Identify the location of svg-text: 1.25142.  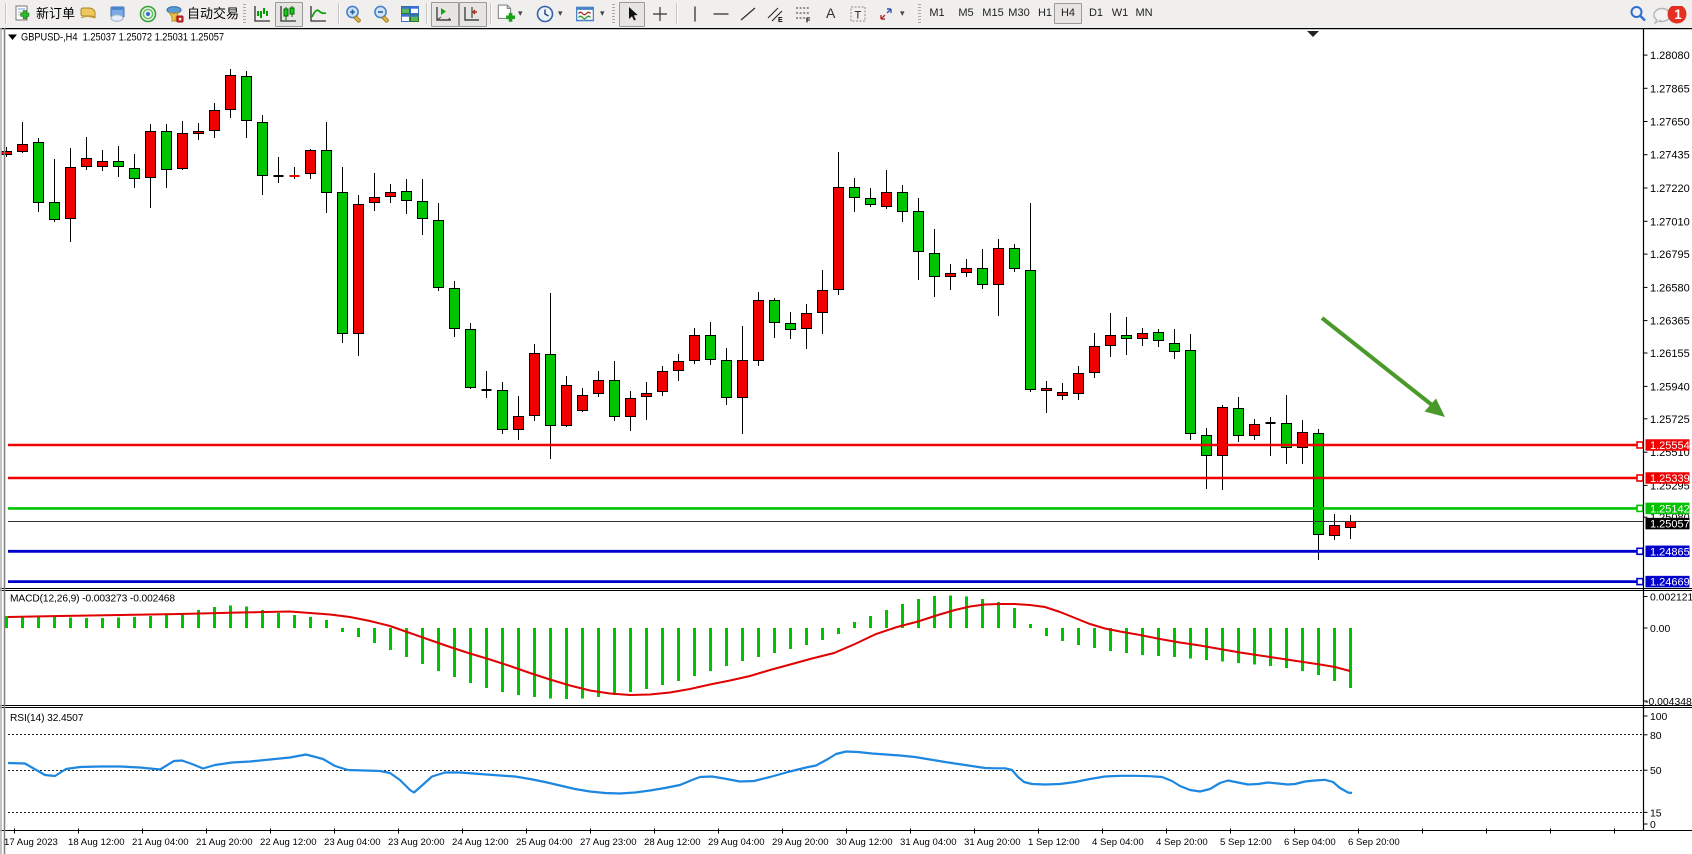
(1670, 509).